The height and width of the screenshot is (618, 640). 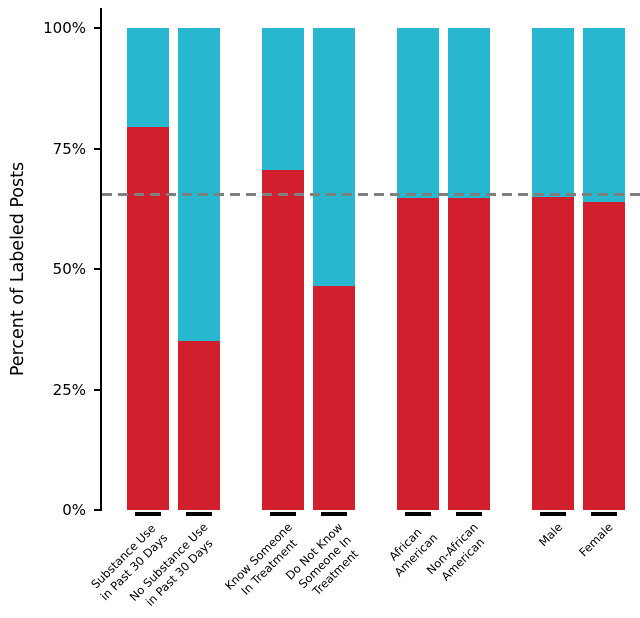 I want to click on y-axis-label: Percent of Labeled Posts, so click(x=18, y=269).